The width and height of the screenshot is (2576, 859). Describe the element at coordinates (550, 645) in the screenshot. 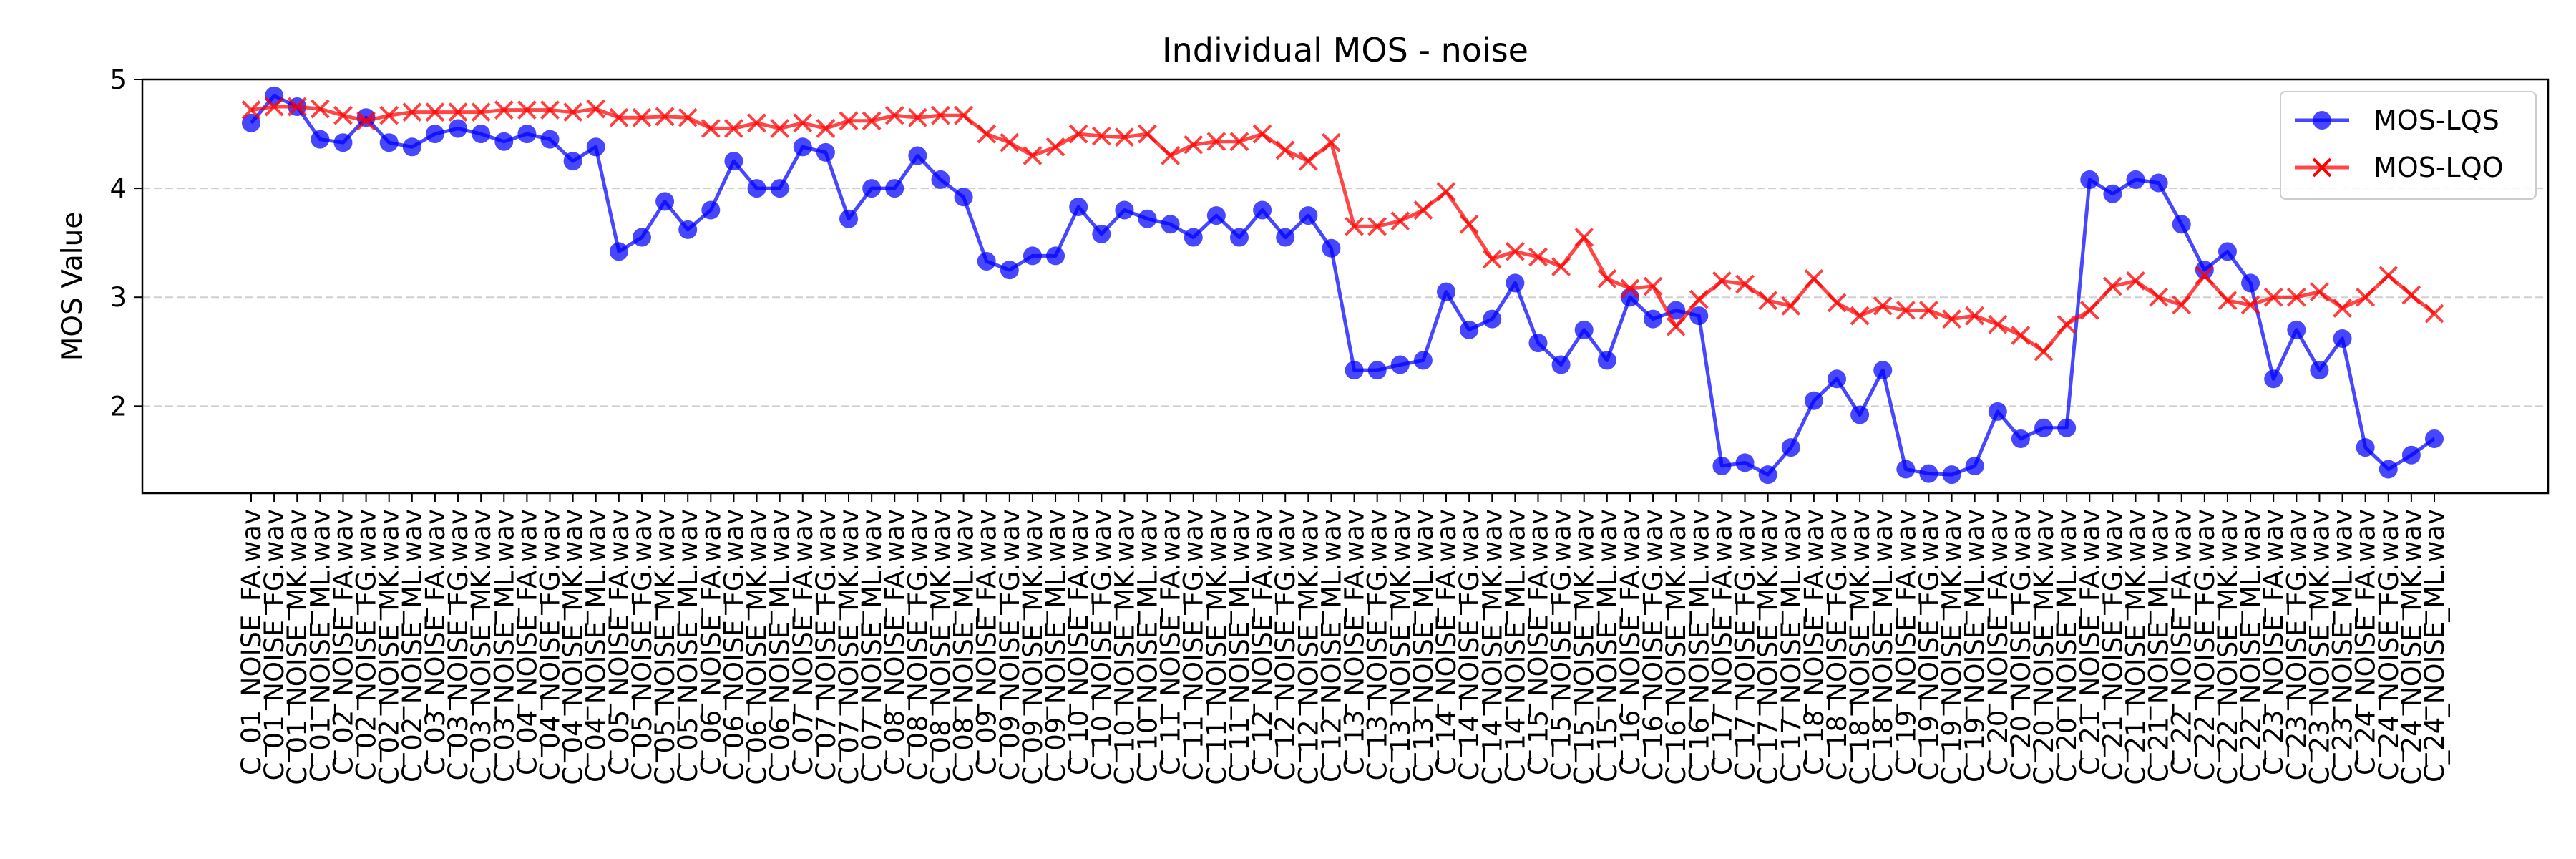

I see `x-tick-label: C_04_NOISE_FG.wav` at that location.